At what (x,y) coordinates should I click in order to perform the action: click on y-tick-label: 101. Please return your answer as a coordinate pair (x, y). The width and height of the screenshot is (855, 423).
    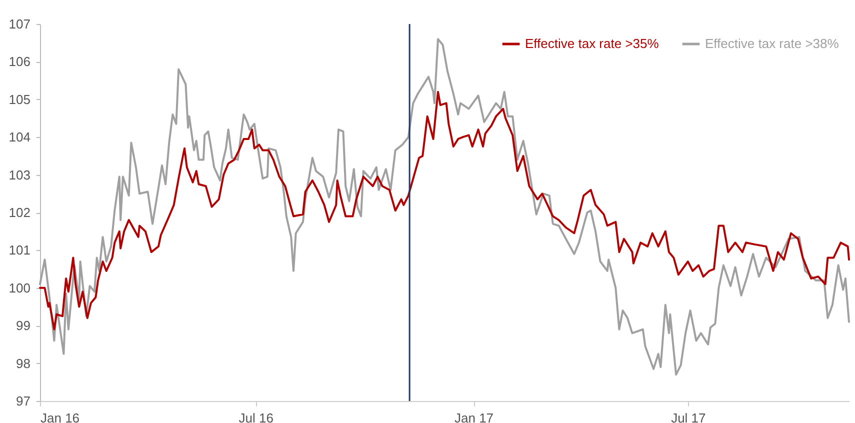
    Looking at the image, I should click on (19, 250).